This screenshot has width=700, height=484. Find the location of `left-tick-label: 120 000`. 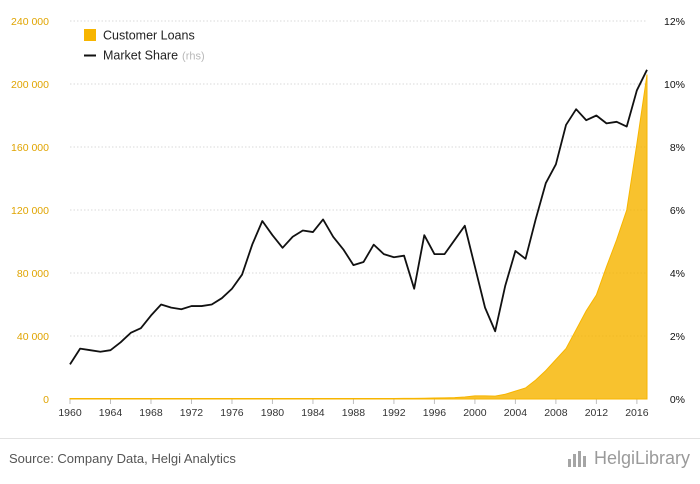

left-tick-label: 120 000 is located at coordinates (30, 211).